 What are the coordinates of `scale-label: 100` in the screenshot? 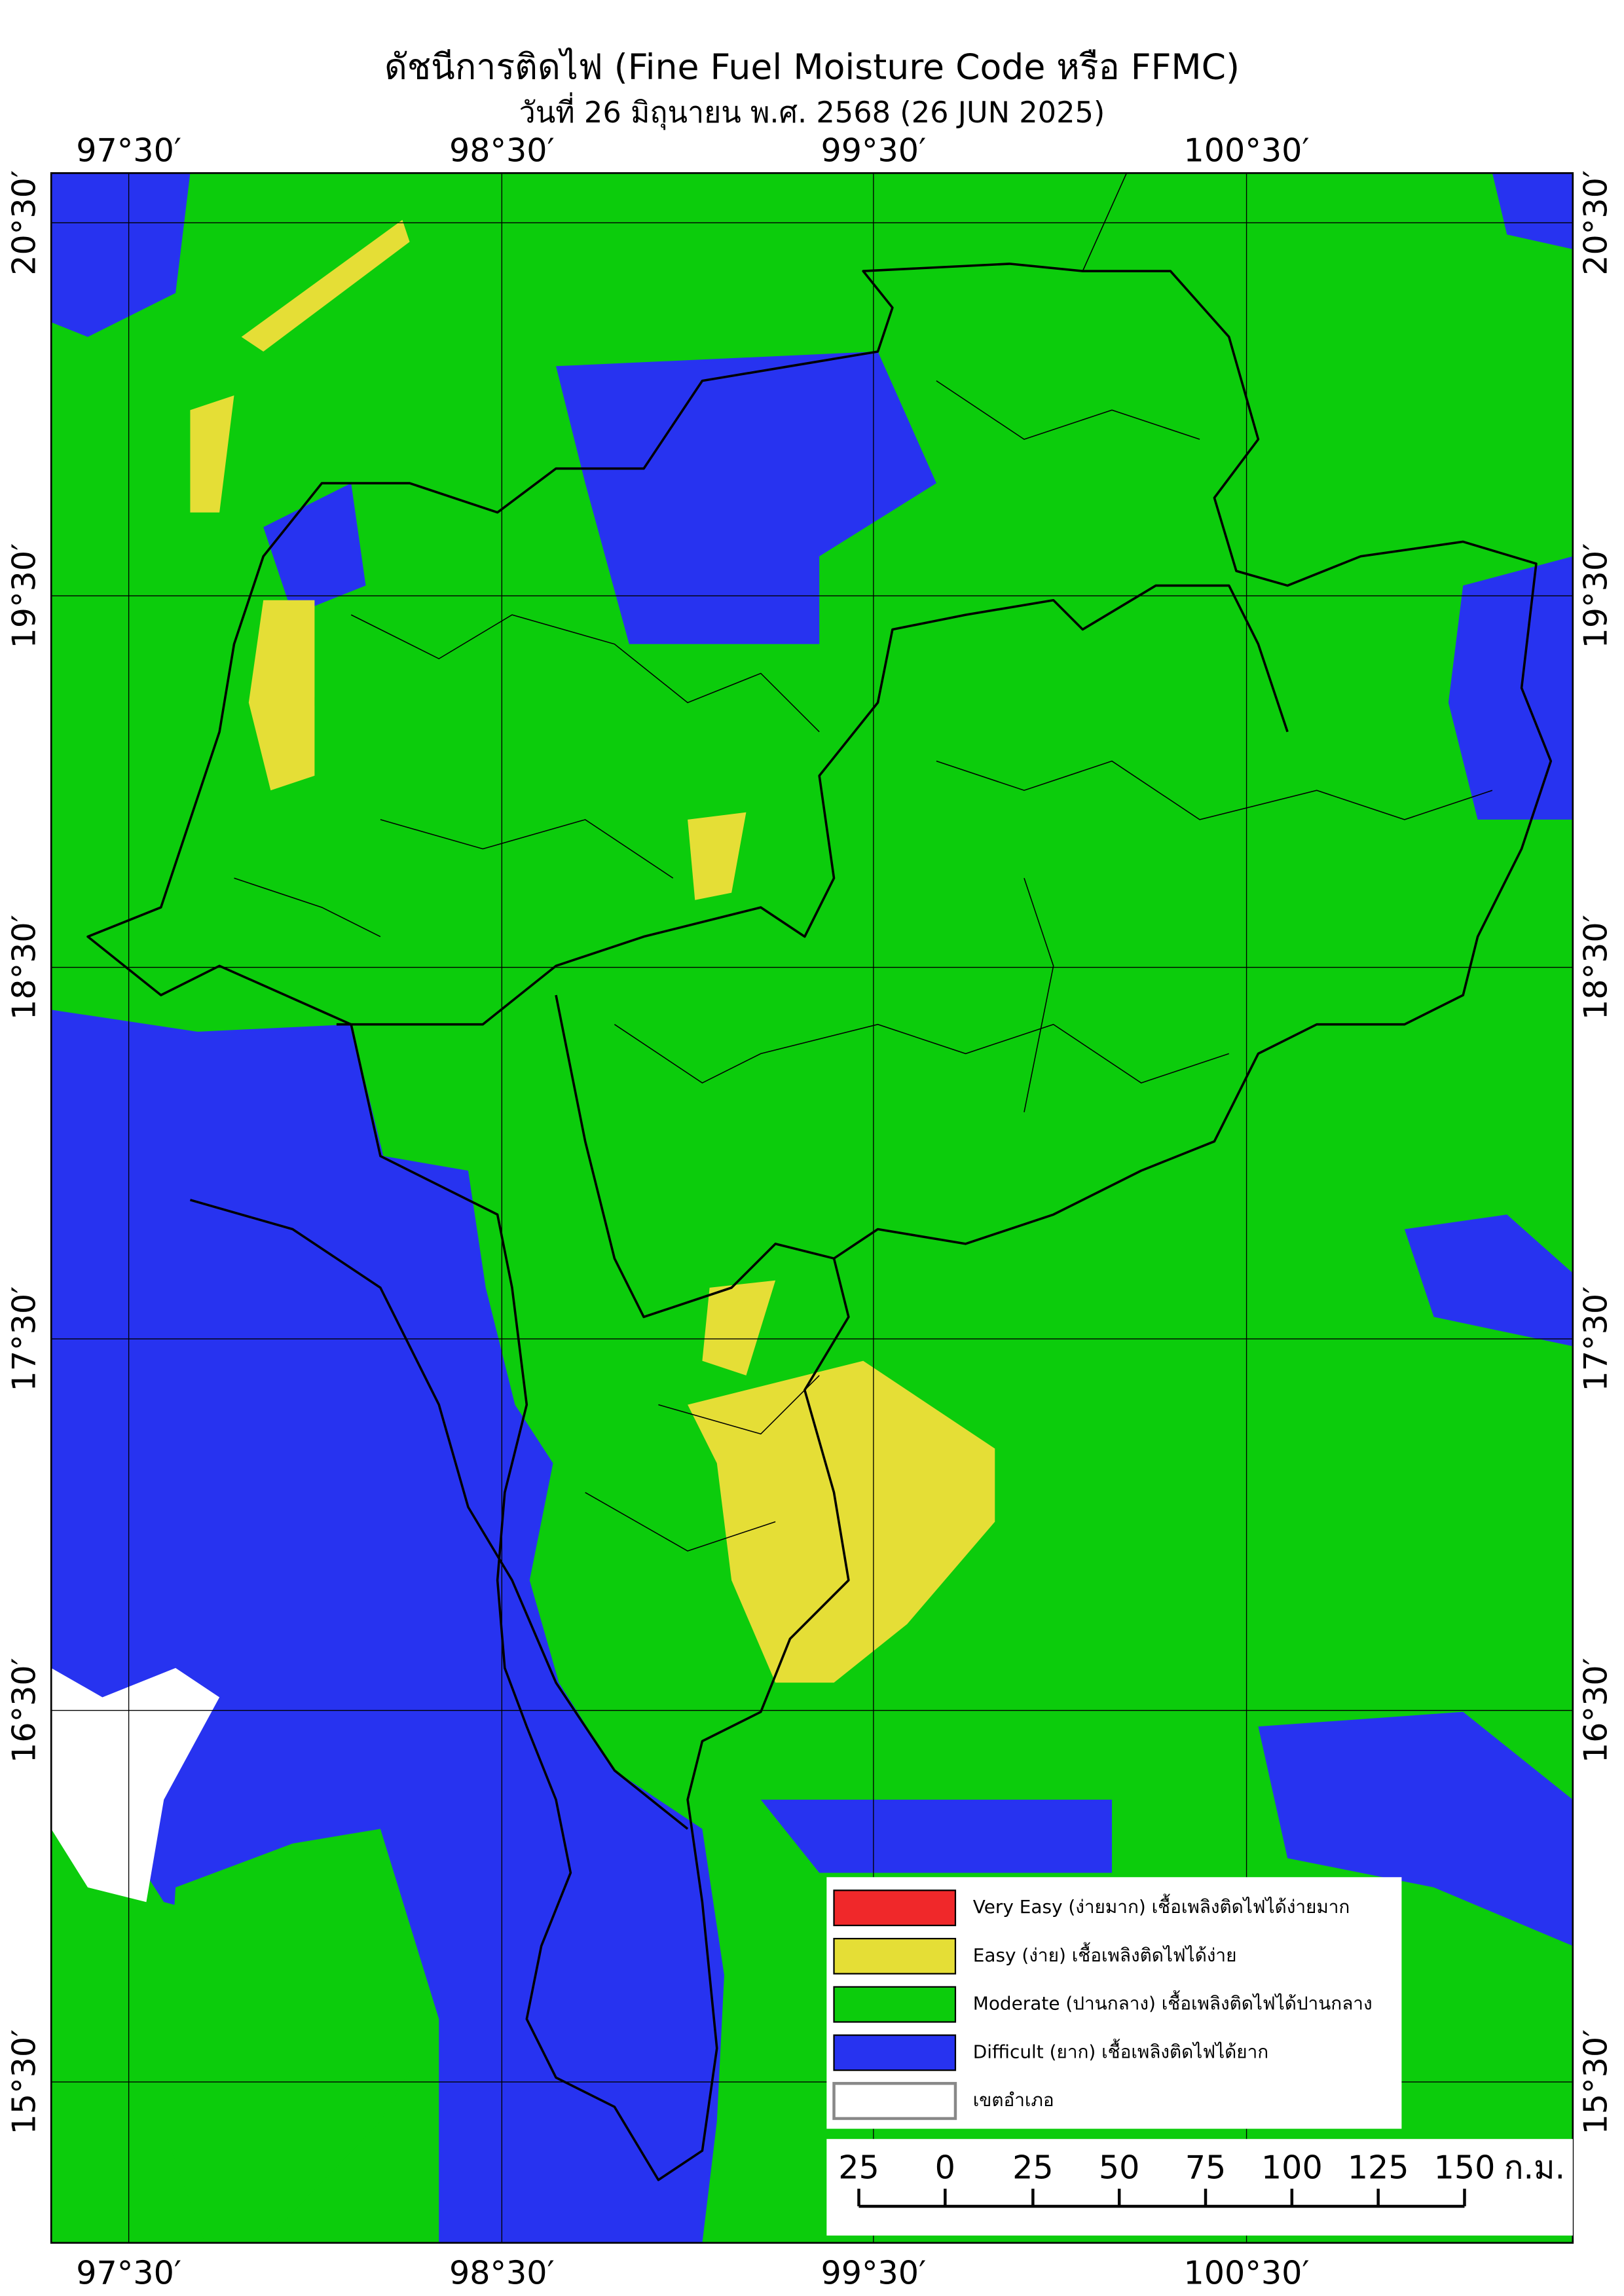 It's located at (1292, 2168).